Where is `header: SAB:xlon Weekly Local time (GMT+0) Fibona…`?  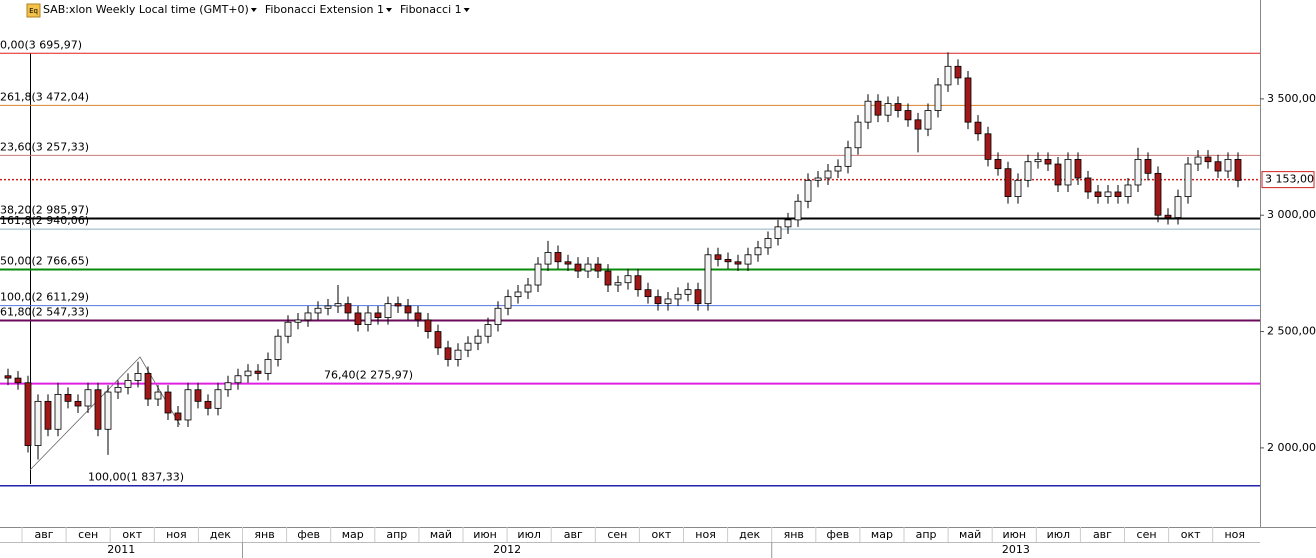
header: SAB:xlon Weekly Local time (GMT+0) Fibona… is located at coordinates (256, 9).